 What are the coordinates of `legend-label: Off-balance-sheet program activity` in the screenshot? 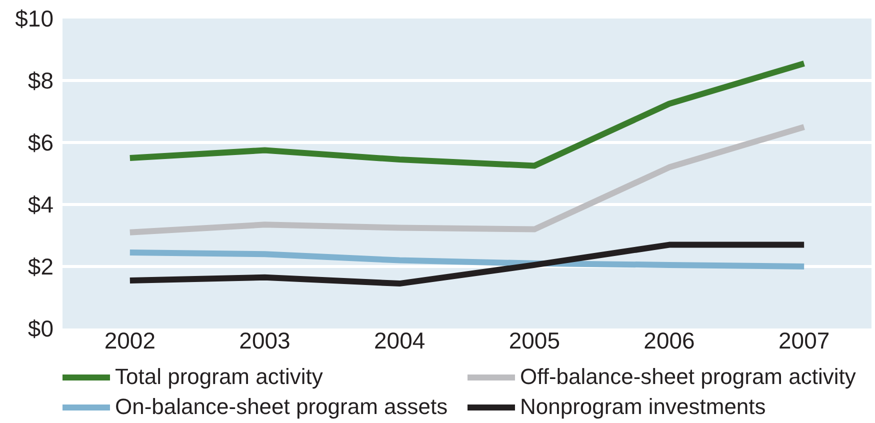 It's located at (688, 378).